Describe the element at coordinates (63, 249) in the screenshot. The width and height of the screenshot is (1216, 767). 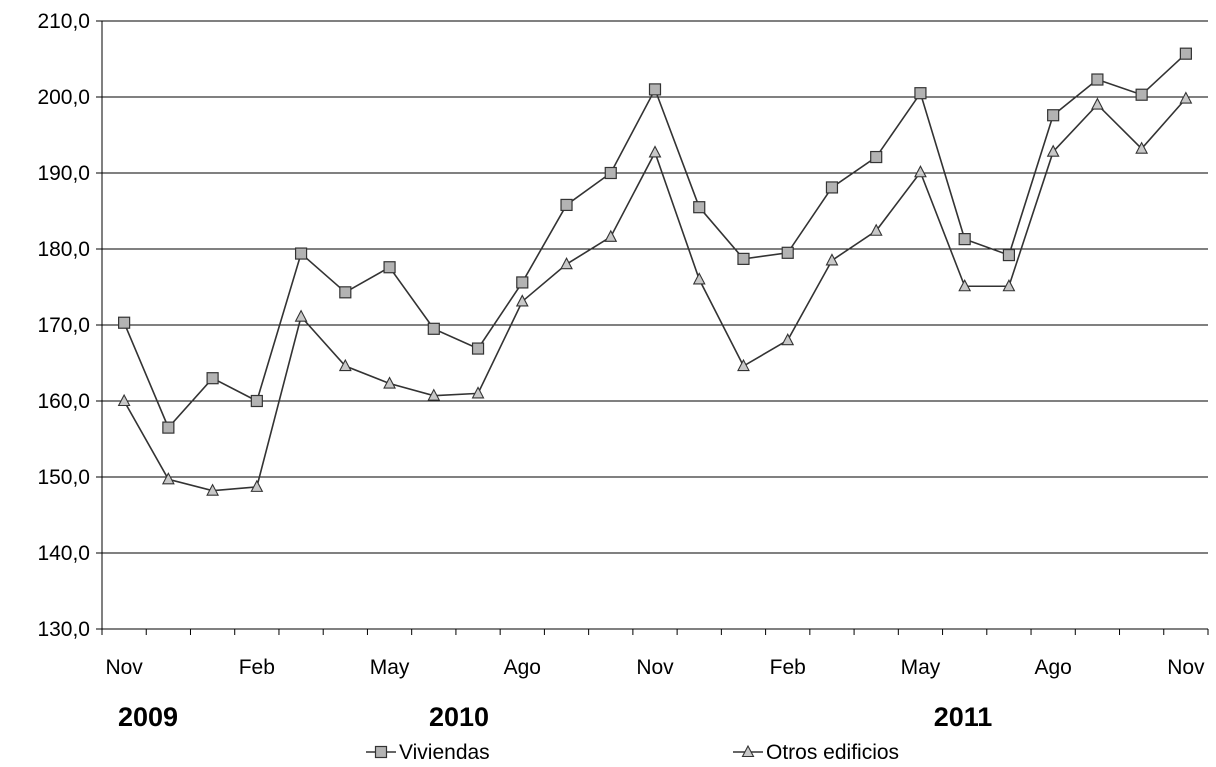
I see `y-tick-label: 180,0` at that location.